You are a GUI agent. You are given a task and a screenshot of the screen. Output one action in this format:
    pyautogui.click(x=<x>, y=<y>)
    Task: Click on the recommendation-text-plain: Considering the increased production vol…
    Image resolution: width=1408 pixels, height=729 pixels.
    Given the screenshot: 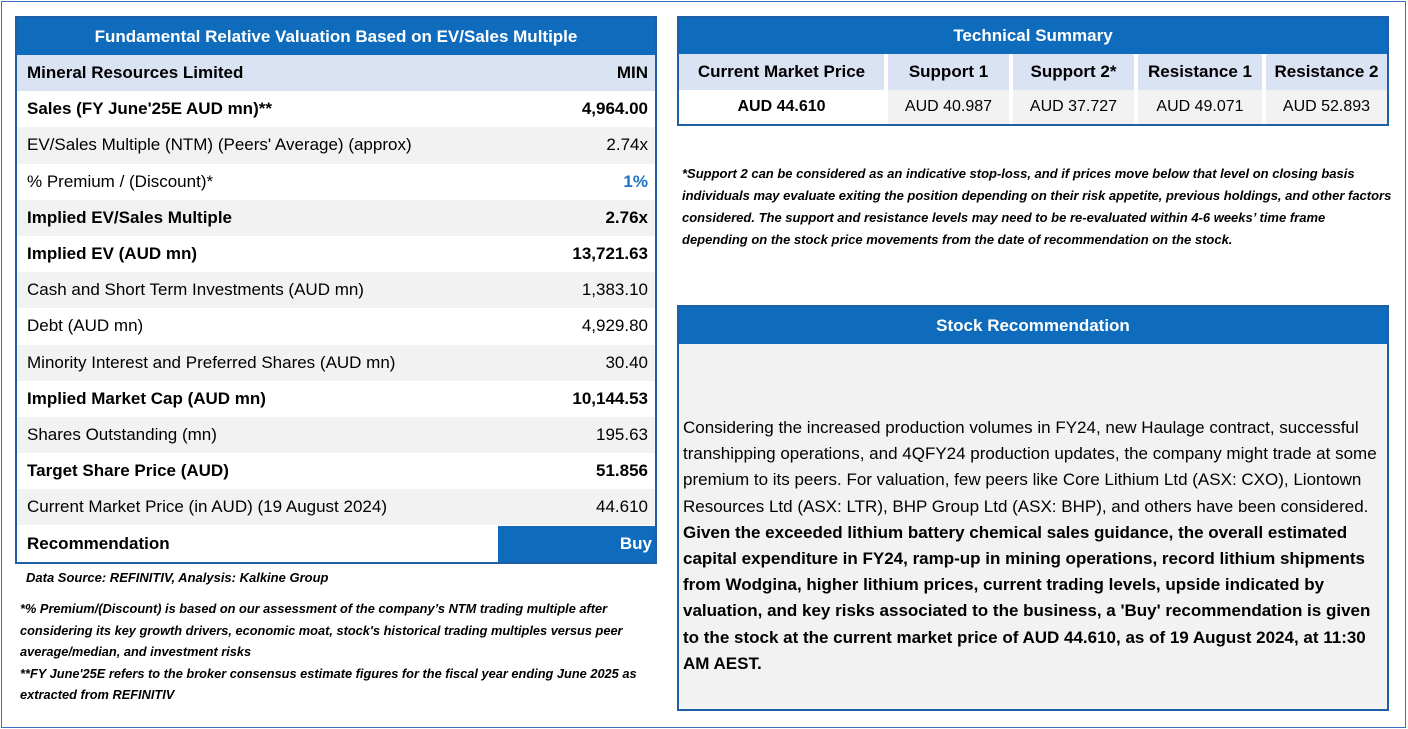 What is the action you would take?
    pyautogui.click(x=1030, y=467)
    